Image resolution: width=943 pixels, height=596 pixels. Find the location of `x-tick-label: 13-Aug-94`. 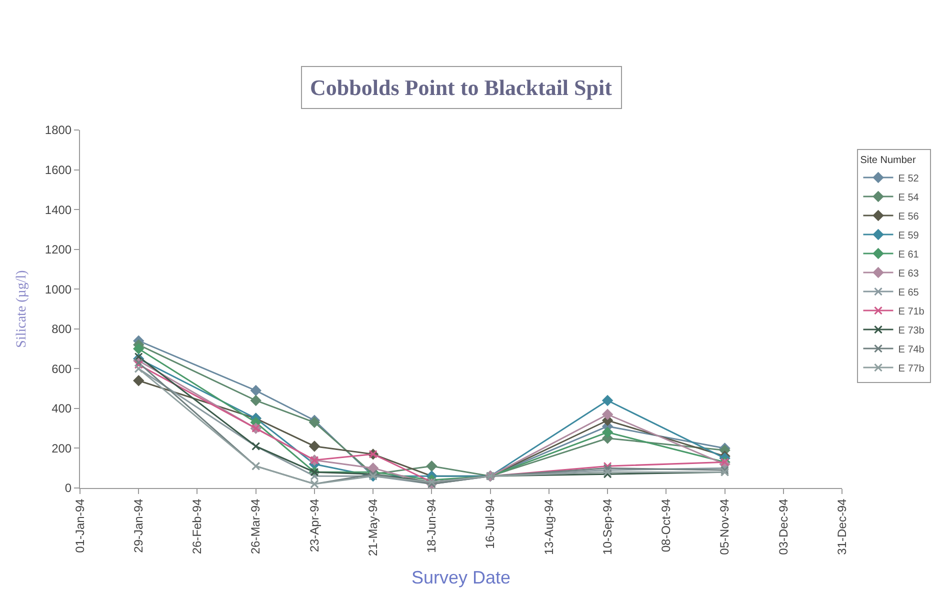

x-tick-label: 13-Aug-94 is located at coordinates (549, 526).